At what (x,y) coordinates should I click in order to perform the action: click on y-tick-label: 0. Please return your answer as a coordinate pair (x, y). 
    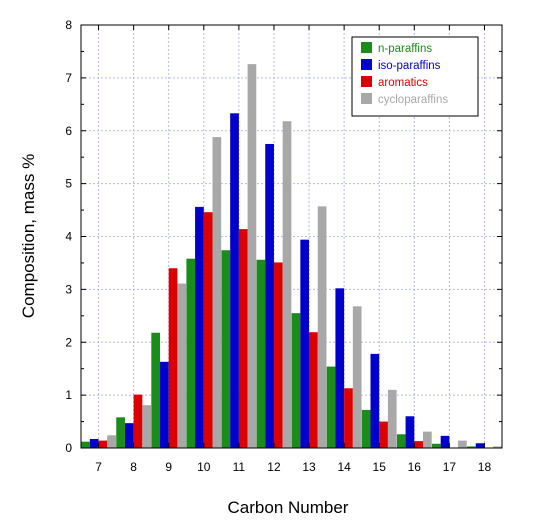
    Looking at the image, I should click on (68, 448).